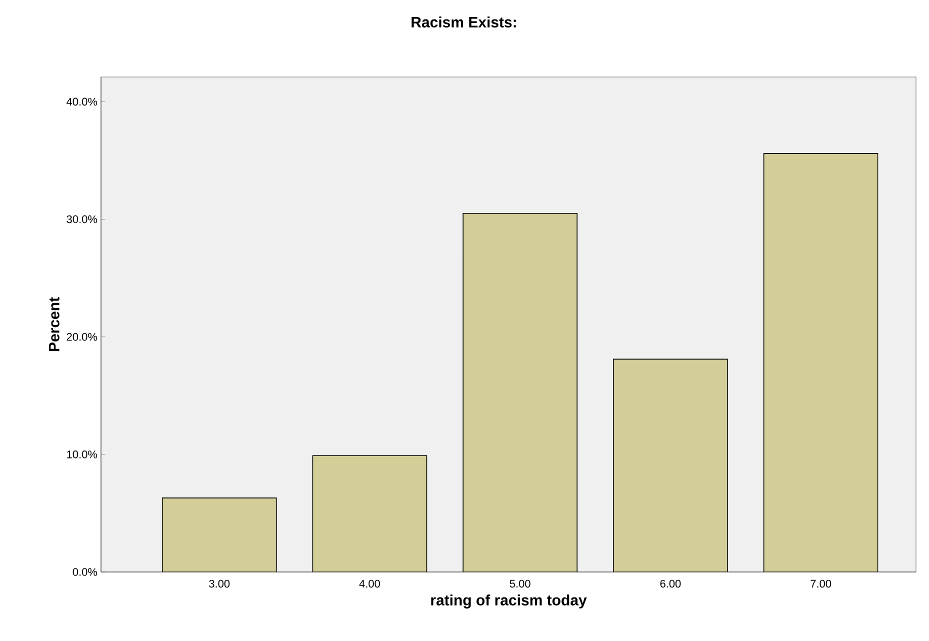 The width and height of the screenshot is (929, 641). Describe the element at coordinates (369, 584) in the screenshot. I see `x-tick-label: 4.00` at that location.